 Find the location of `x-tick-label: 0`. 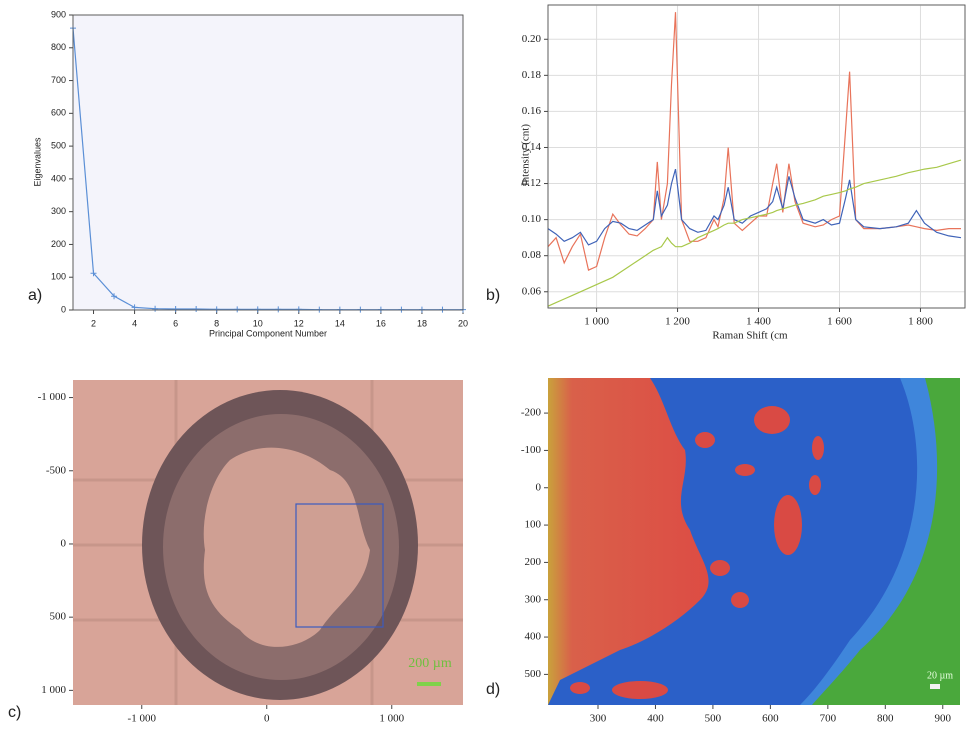

x-tick-label: 0 is located at coordinates (267, 719).